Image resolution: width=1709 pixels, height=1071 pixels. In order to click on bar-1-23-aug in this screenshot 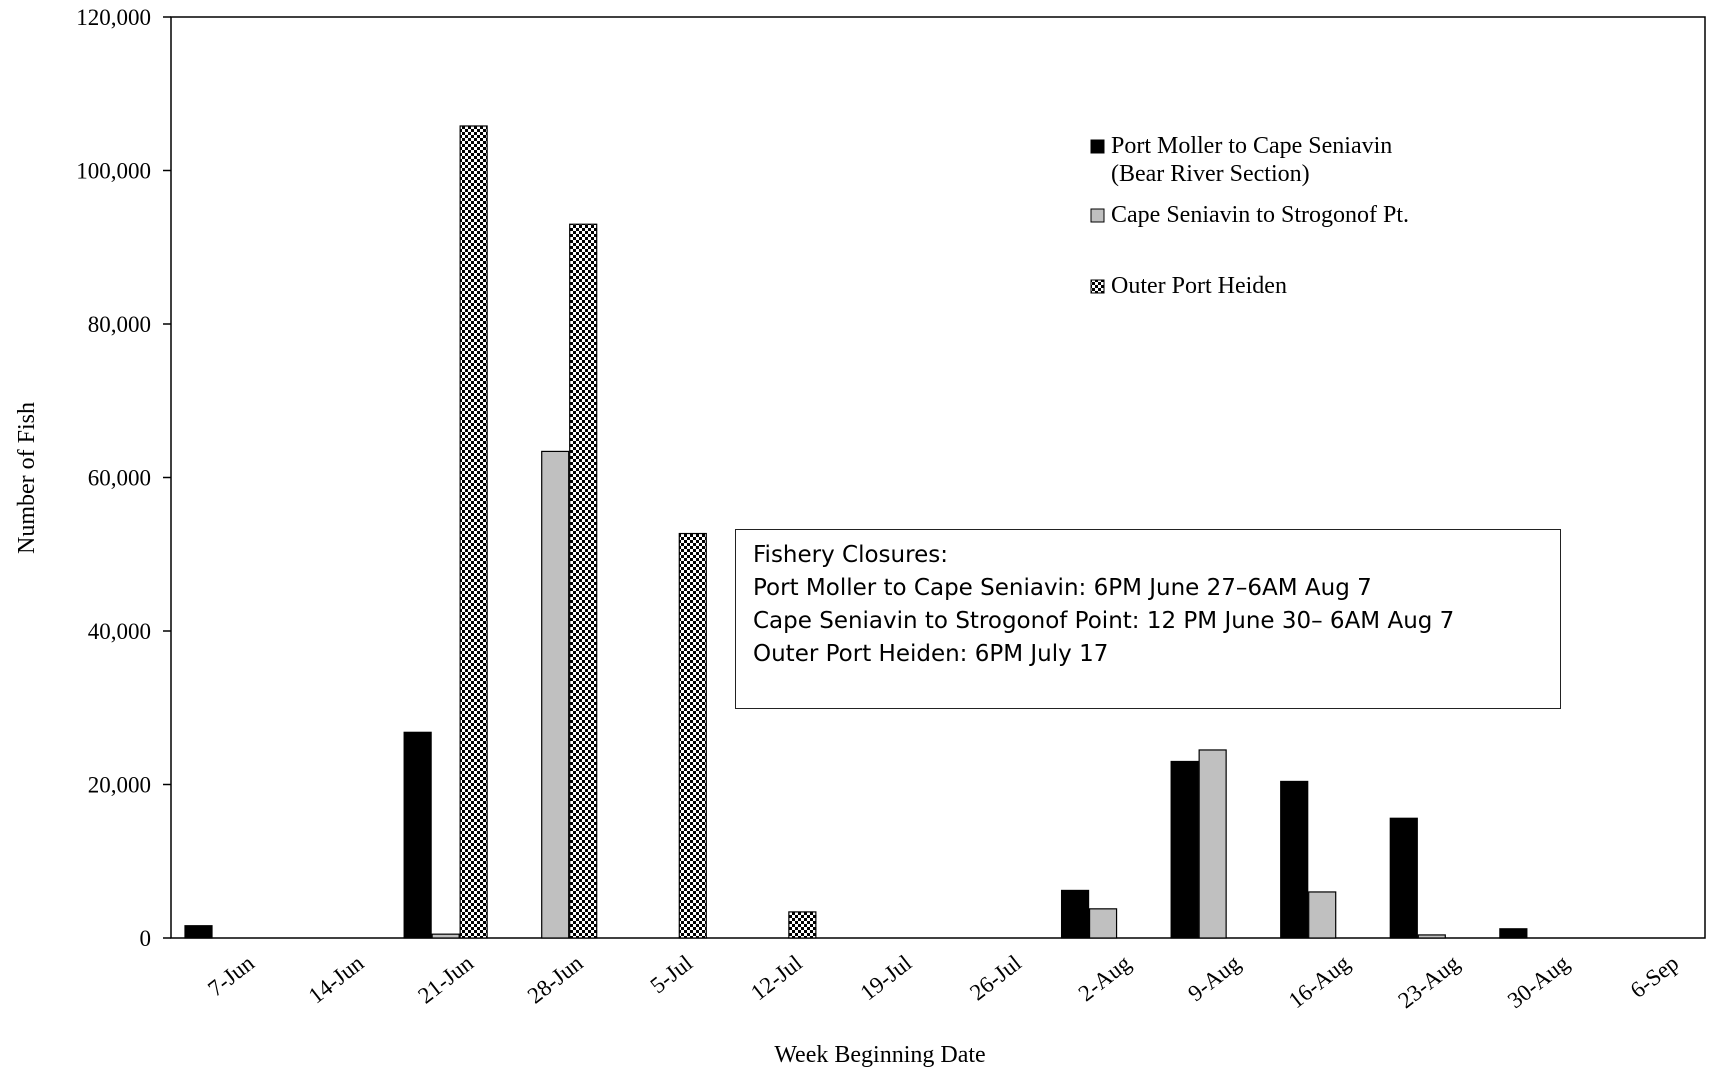, I will do `click(1403, 878)`.